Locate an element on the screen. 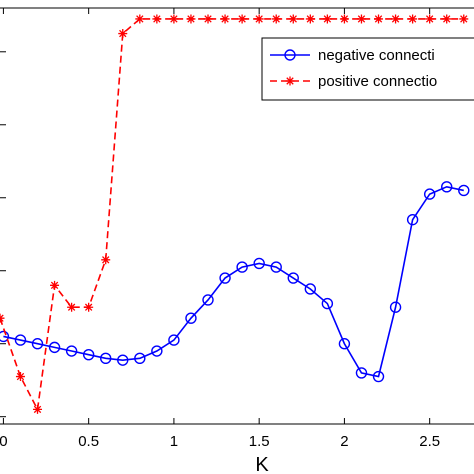  legend: negative connecti positive connectio is located at coordinates (367, 69).